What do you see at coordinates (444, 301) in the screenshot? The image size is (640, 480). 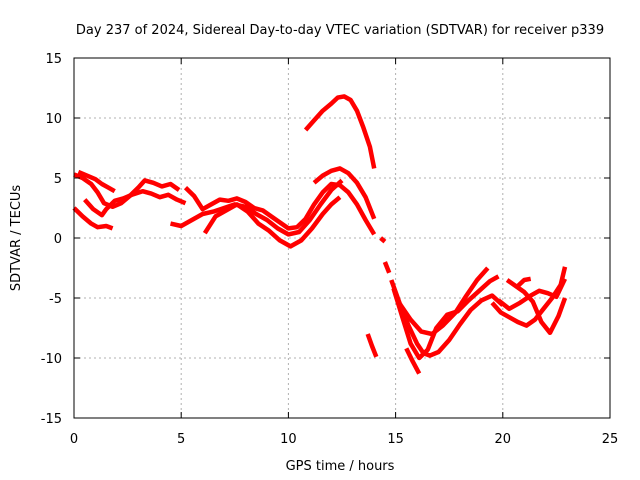 I see `series-track-p` at bounding box center [444, 301].